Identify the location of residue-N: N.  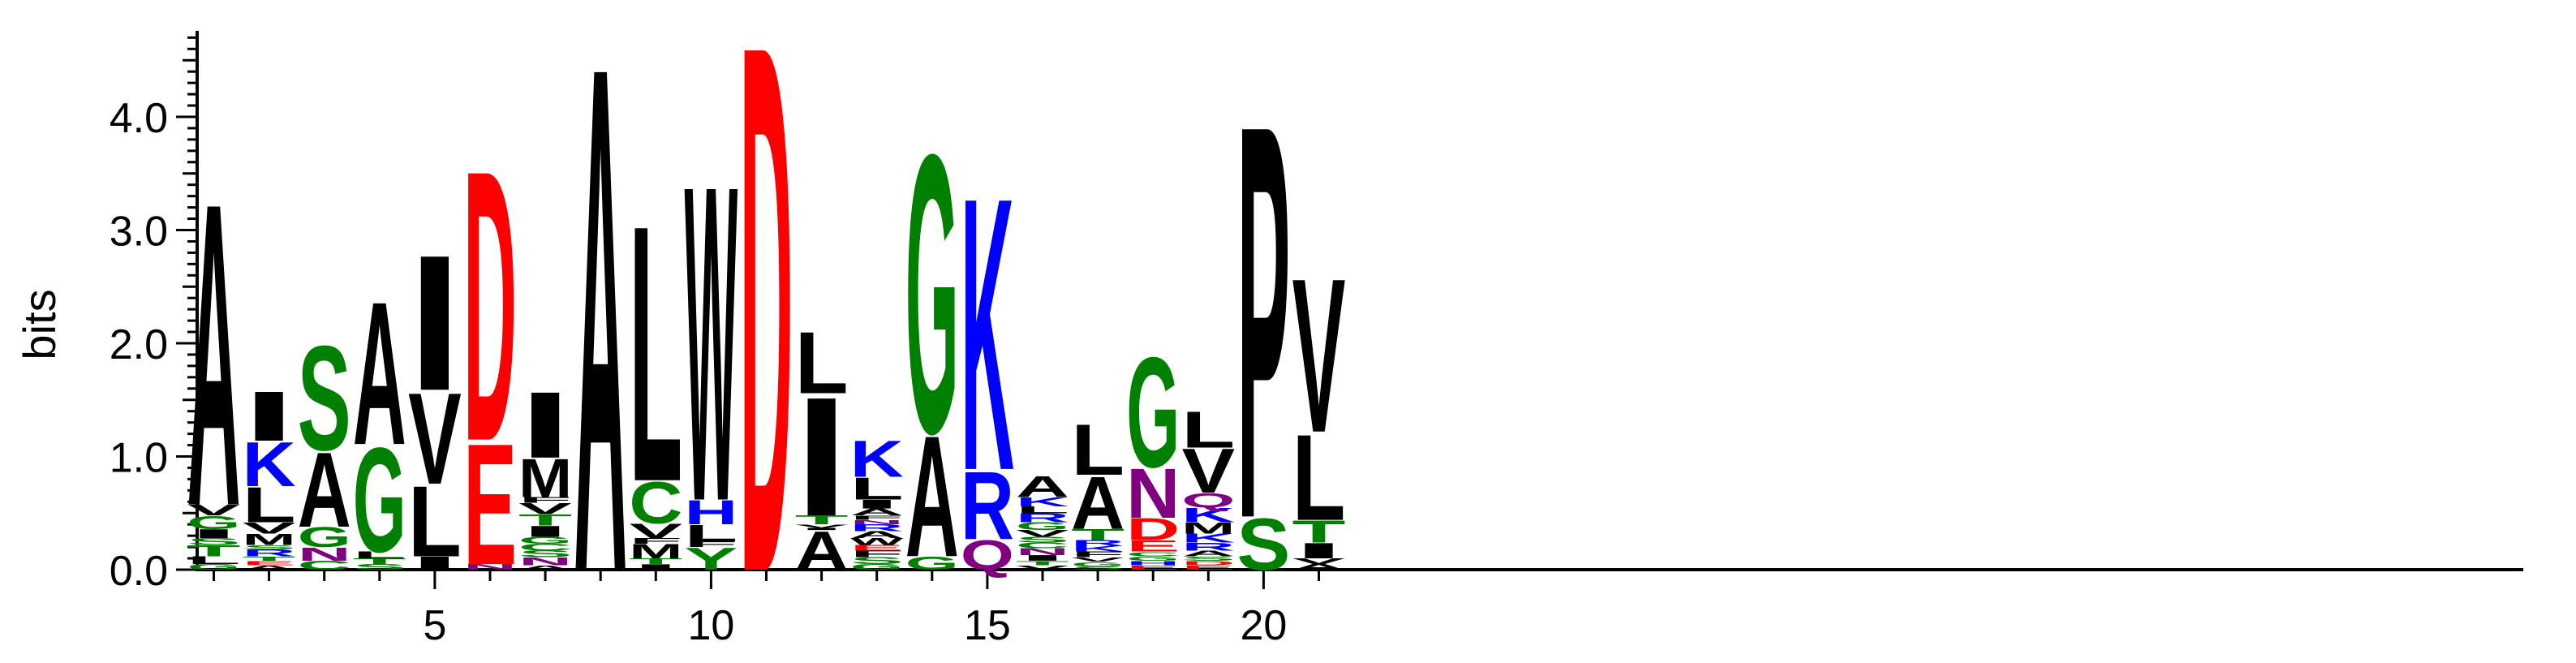
(1042, 551).